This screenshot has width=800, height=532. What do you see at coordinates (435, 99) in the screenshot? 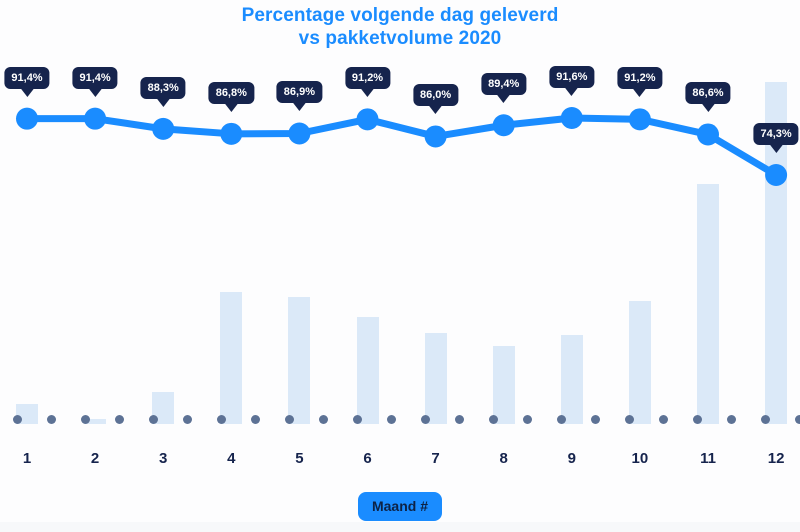
I see `data-label-month-7: 86,0%` at bounding box center [435, 99].